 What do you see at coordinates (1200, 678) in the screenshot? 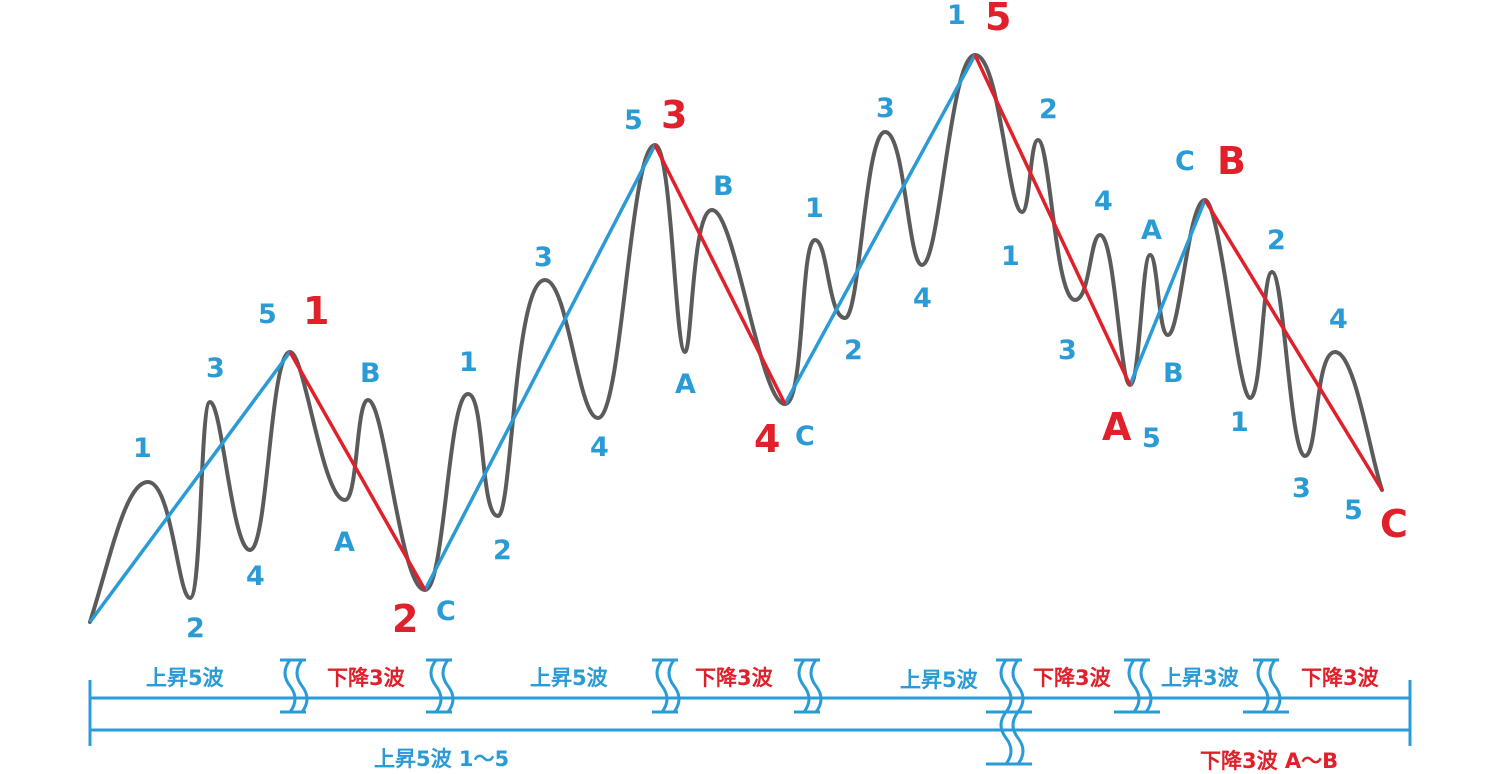
I see `timeline-label-up: 上昇3波` at bounding box center [1200, 678].